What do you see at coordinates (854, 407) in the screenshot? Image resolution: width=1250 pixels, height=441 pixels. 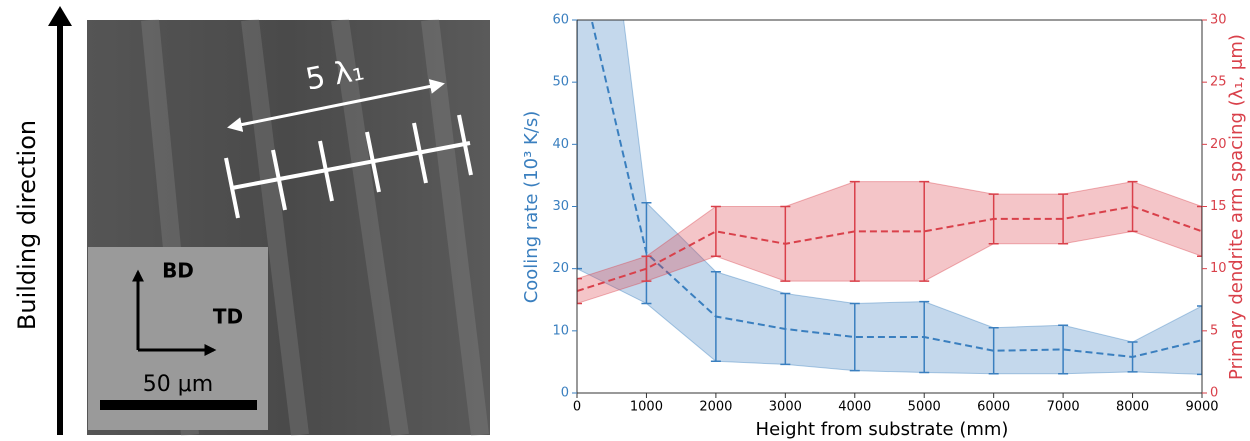 I see `x-tick-label: 4000` at bounding box center [854, 407].